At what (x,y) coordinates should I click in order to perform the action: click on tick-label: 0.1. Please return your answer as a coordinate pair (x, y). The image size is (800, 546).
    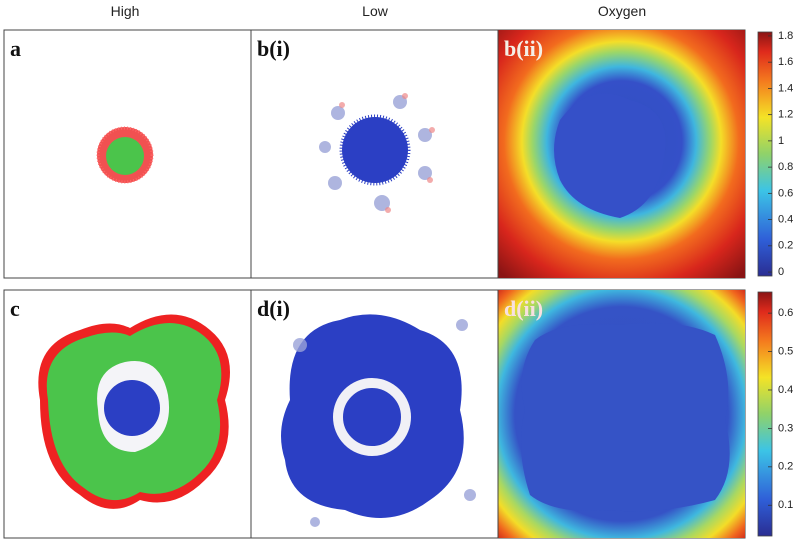
    Looking at the image, I should click on (785, 505).